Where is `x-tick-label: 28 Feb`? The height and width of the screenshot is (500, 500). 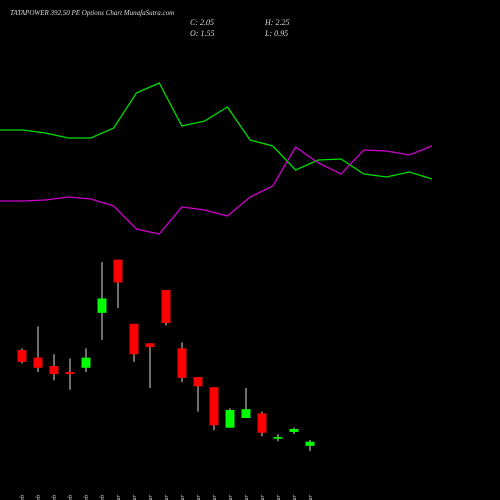
x-tick-label: 28 Feb is located at coordinates (87, 497).